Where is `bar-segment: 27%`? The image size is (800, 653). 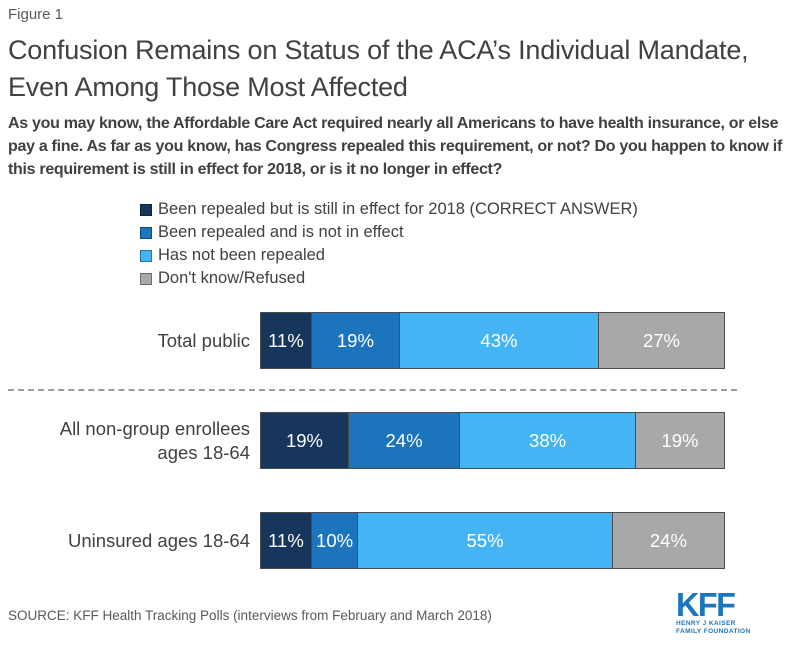 bar-segment: 27% is located at coordinates (661, 340).